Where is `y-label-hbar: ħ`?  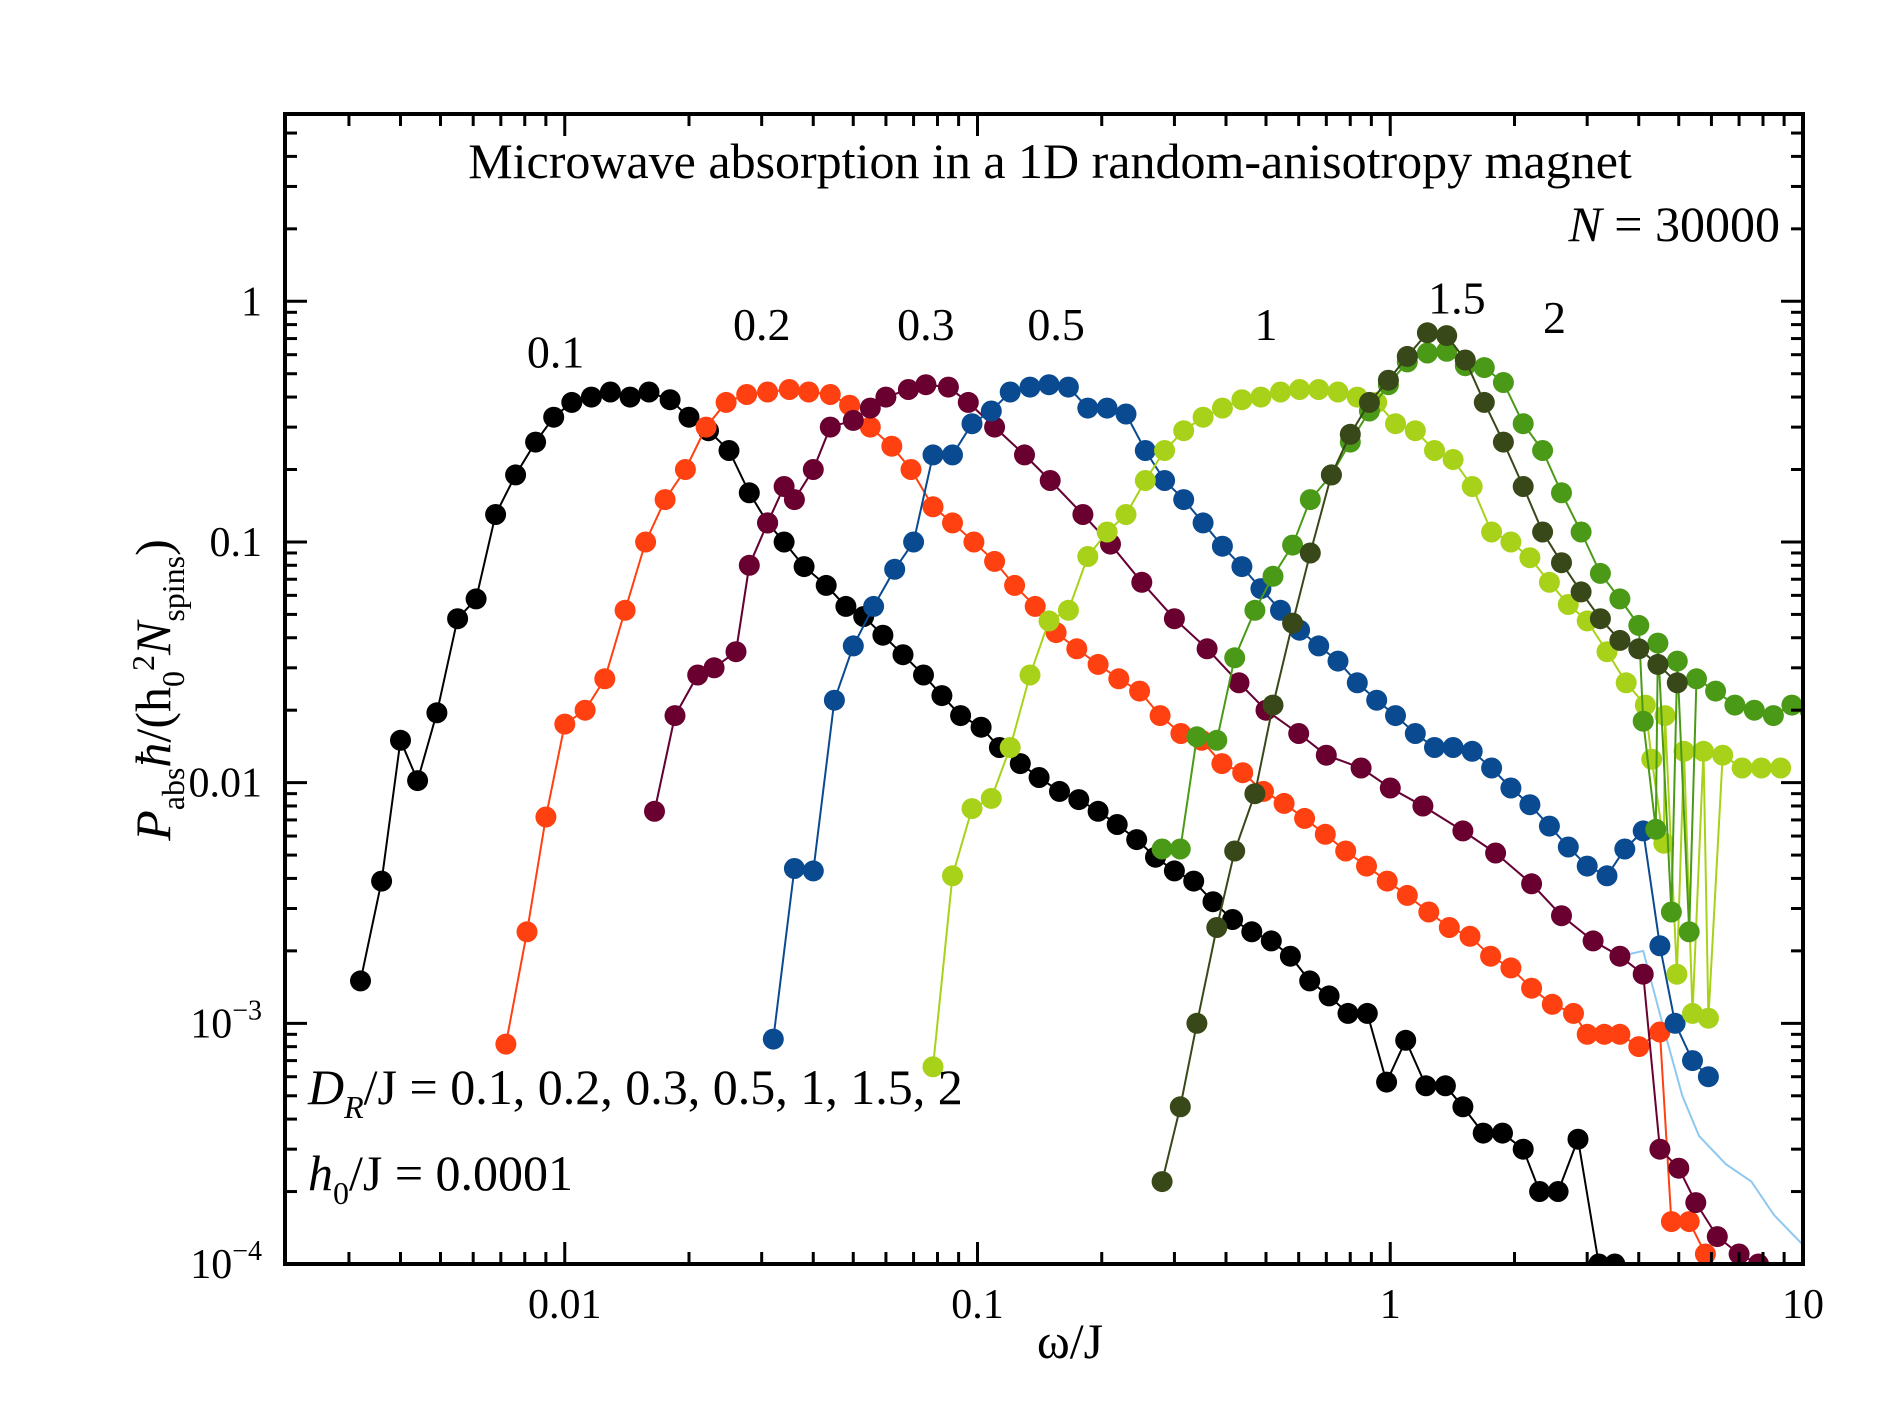 y-label-hbar: ħ is located at coordinates (153, 755).